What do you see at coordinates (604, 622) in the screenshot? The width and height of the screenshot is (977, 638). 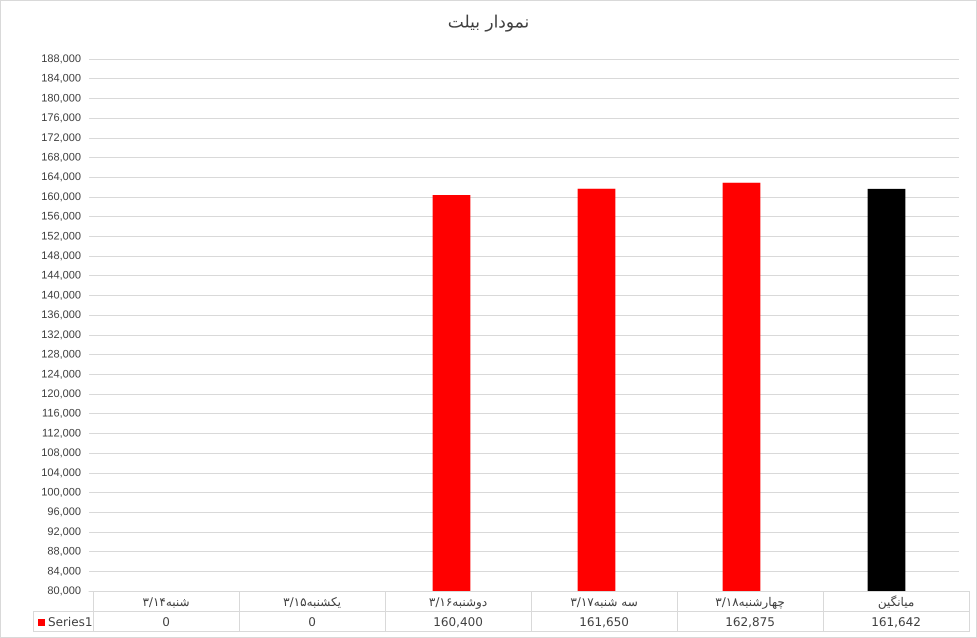 I see `data-label: 161,650` at bounding box center [604, 622].